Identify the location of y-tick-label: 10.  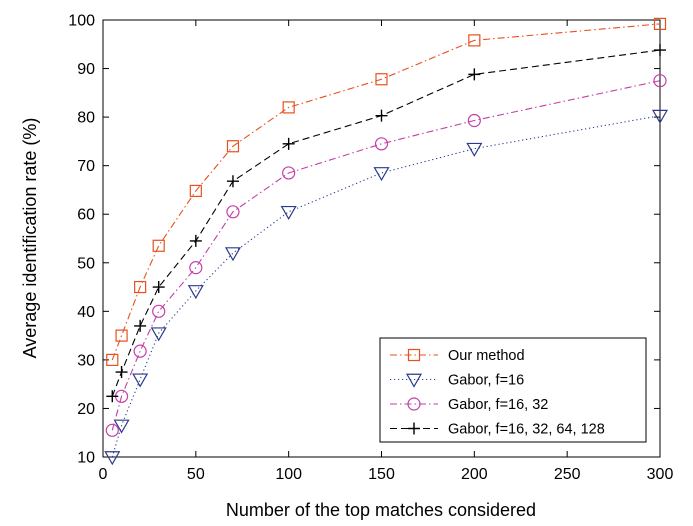
(86, 458).